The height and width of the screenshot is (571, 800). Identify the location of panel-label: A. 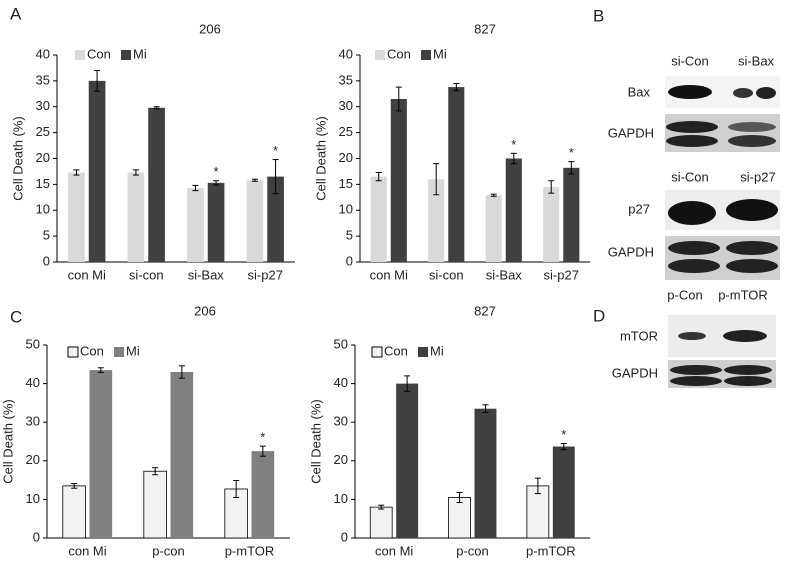
(16, 13).